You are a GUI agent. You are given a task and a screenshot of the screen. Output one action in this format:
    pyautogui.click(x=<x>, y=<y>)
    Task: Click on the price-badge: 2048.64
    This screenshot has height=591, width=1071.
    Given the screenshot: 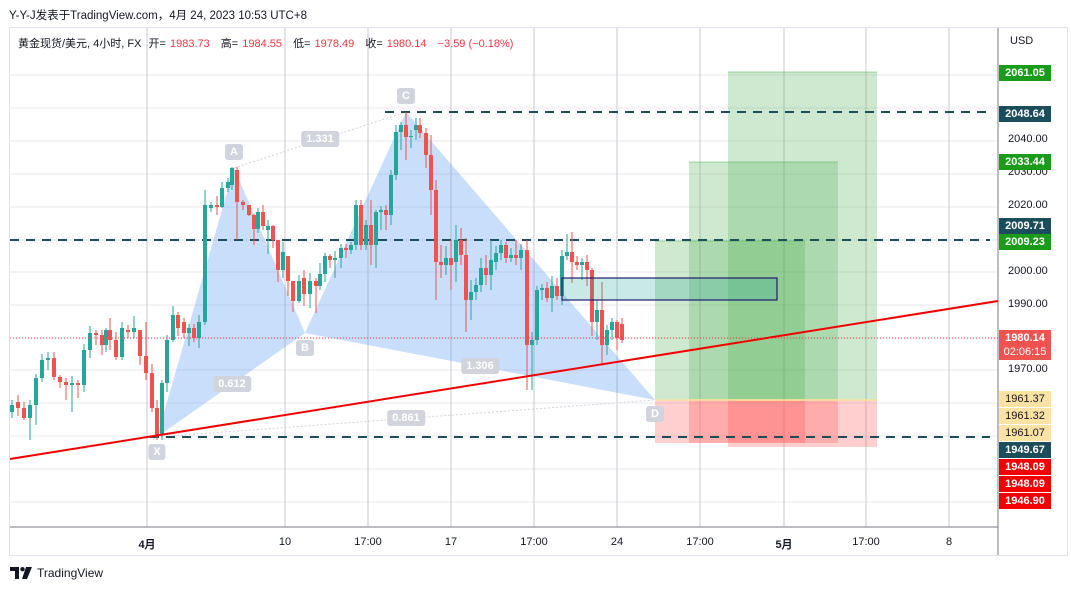 What is the action you would take?
    pyautogui.click(x=1025, y=114)
    